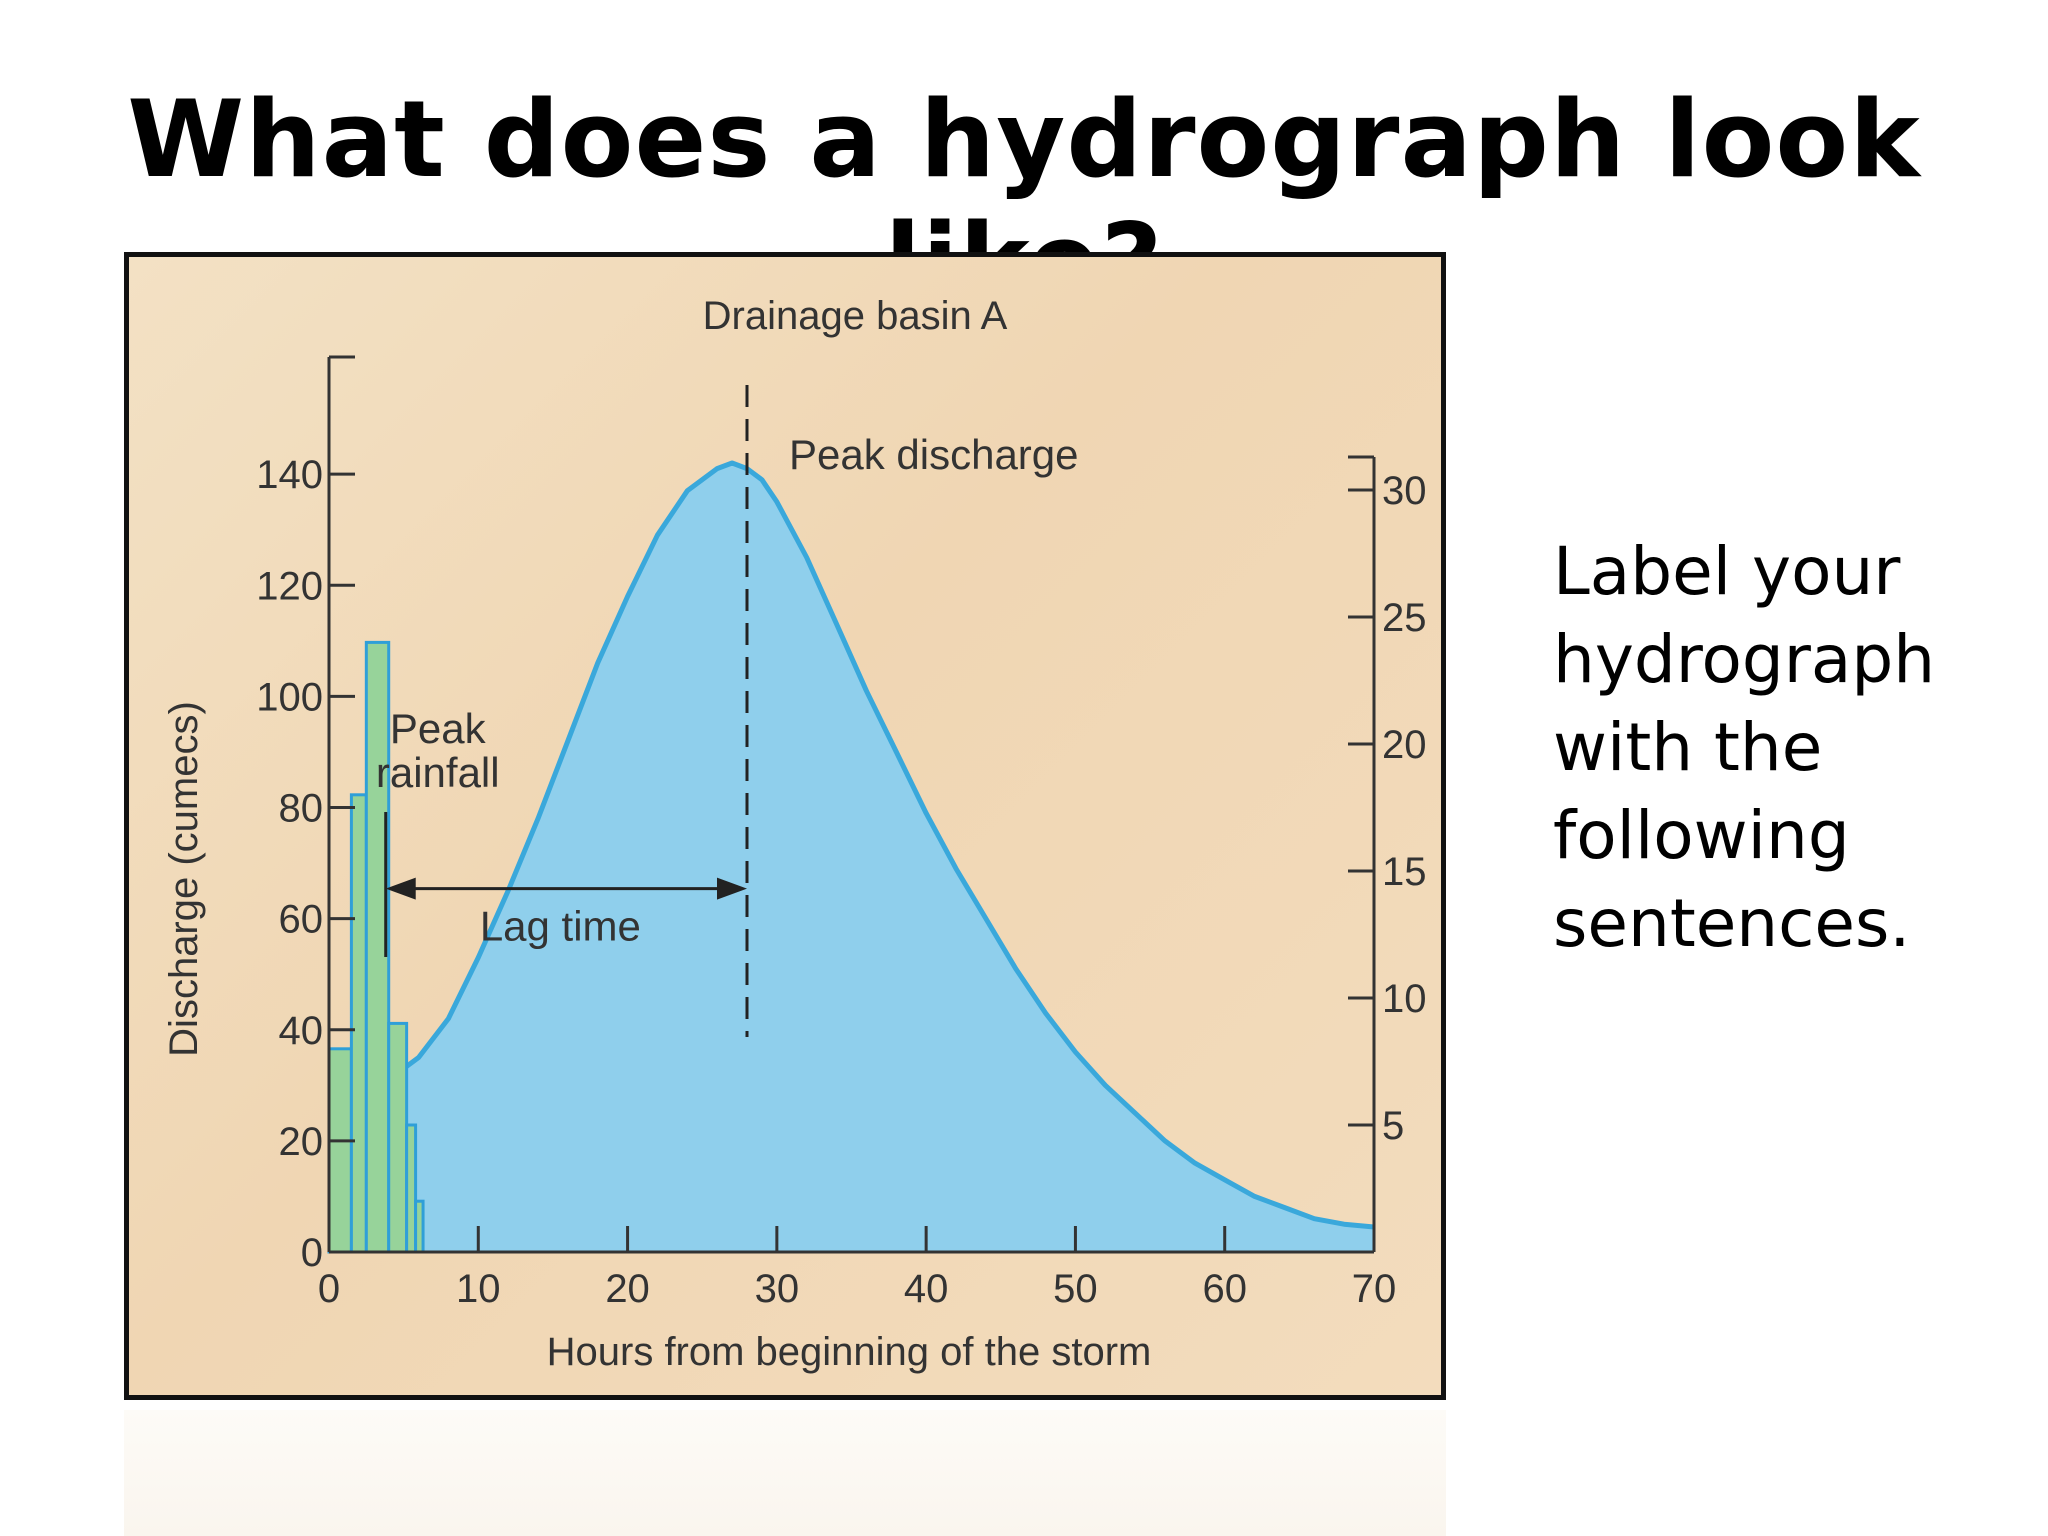 This screenshot has height=1536, width=2048. What do you see at coordinates (934, 454) in the screenshot?
I see `peak-discharge-label: Peak discharge` at bounding box center [934, 454].